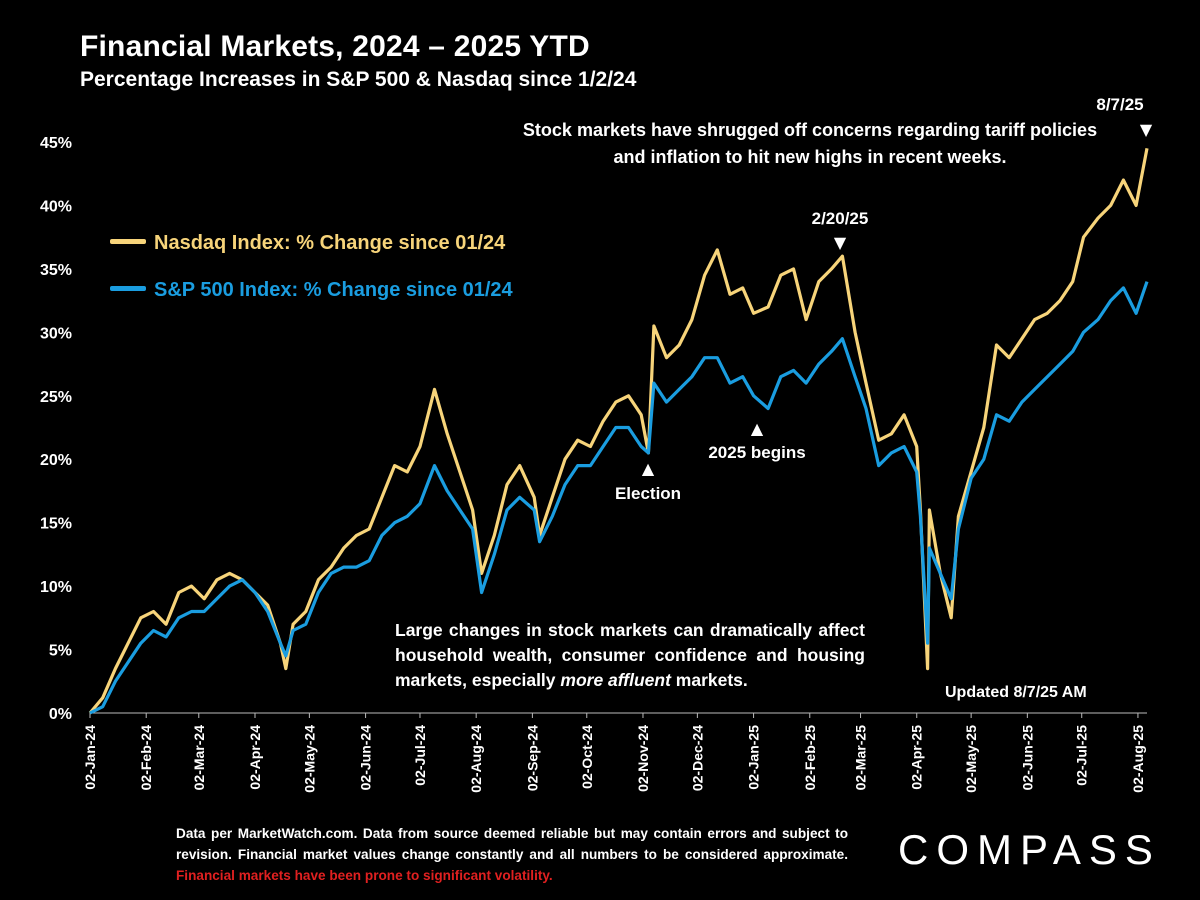  What do you see at coordinates (56, 524) in the screenshot?
I see `y-tick-label: 15%` at bounding box center [56, 524].